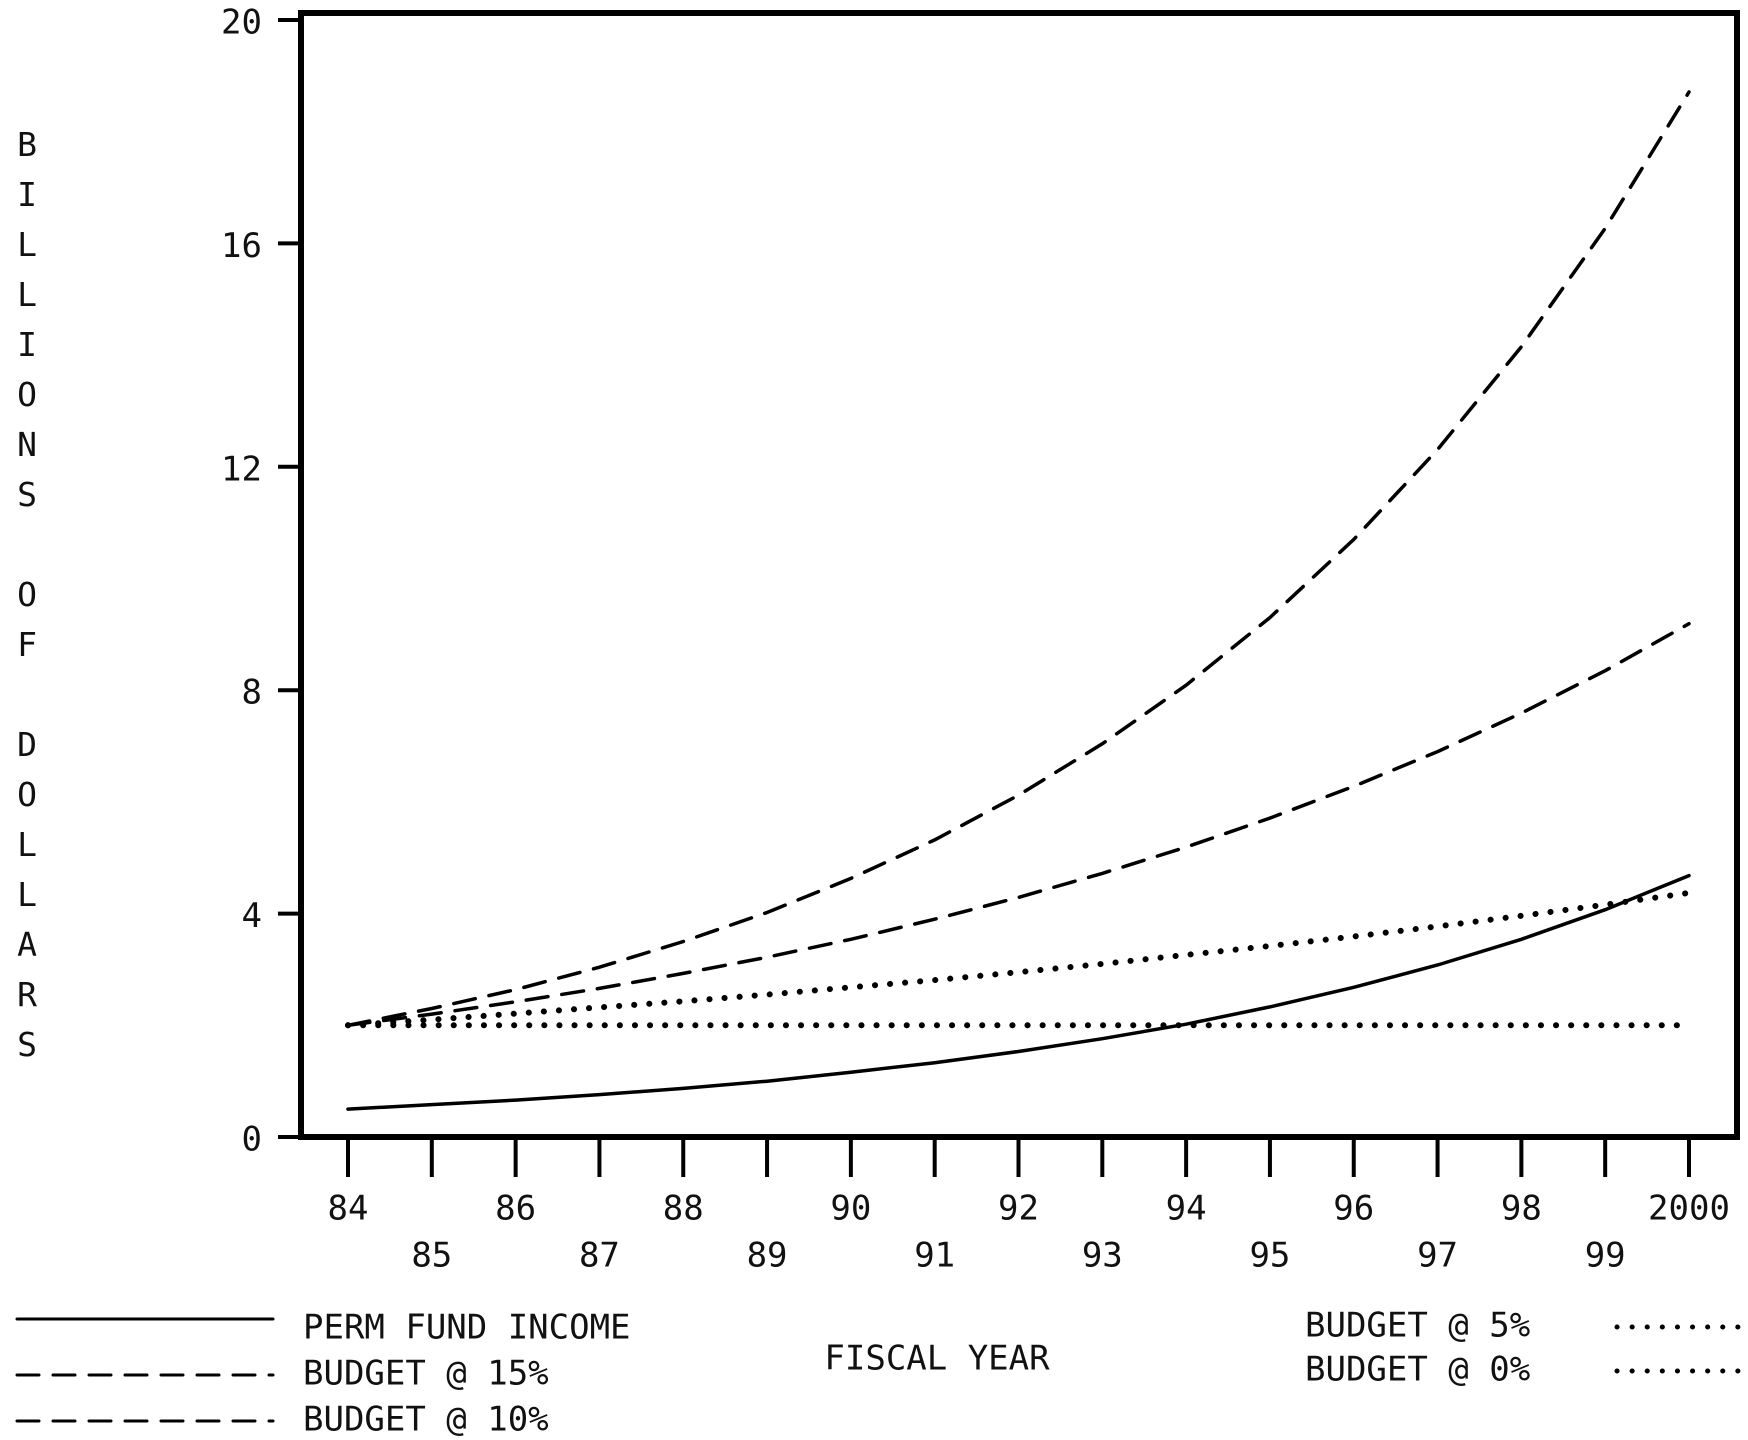  I want to click on x-tick-label: 94, so click(1186, 1209).